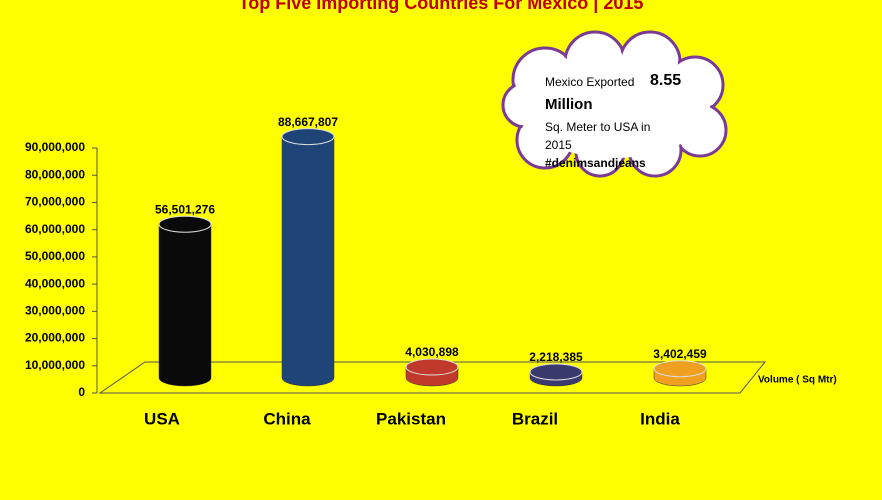 The width and height of the screenshot is (882, 500). Describe the element at coordinates (597, 127) in the screenshot. I see `annotation: Sq. Meter to USA in` at that location.